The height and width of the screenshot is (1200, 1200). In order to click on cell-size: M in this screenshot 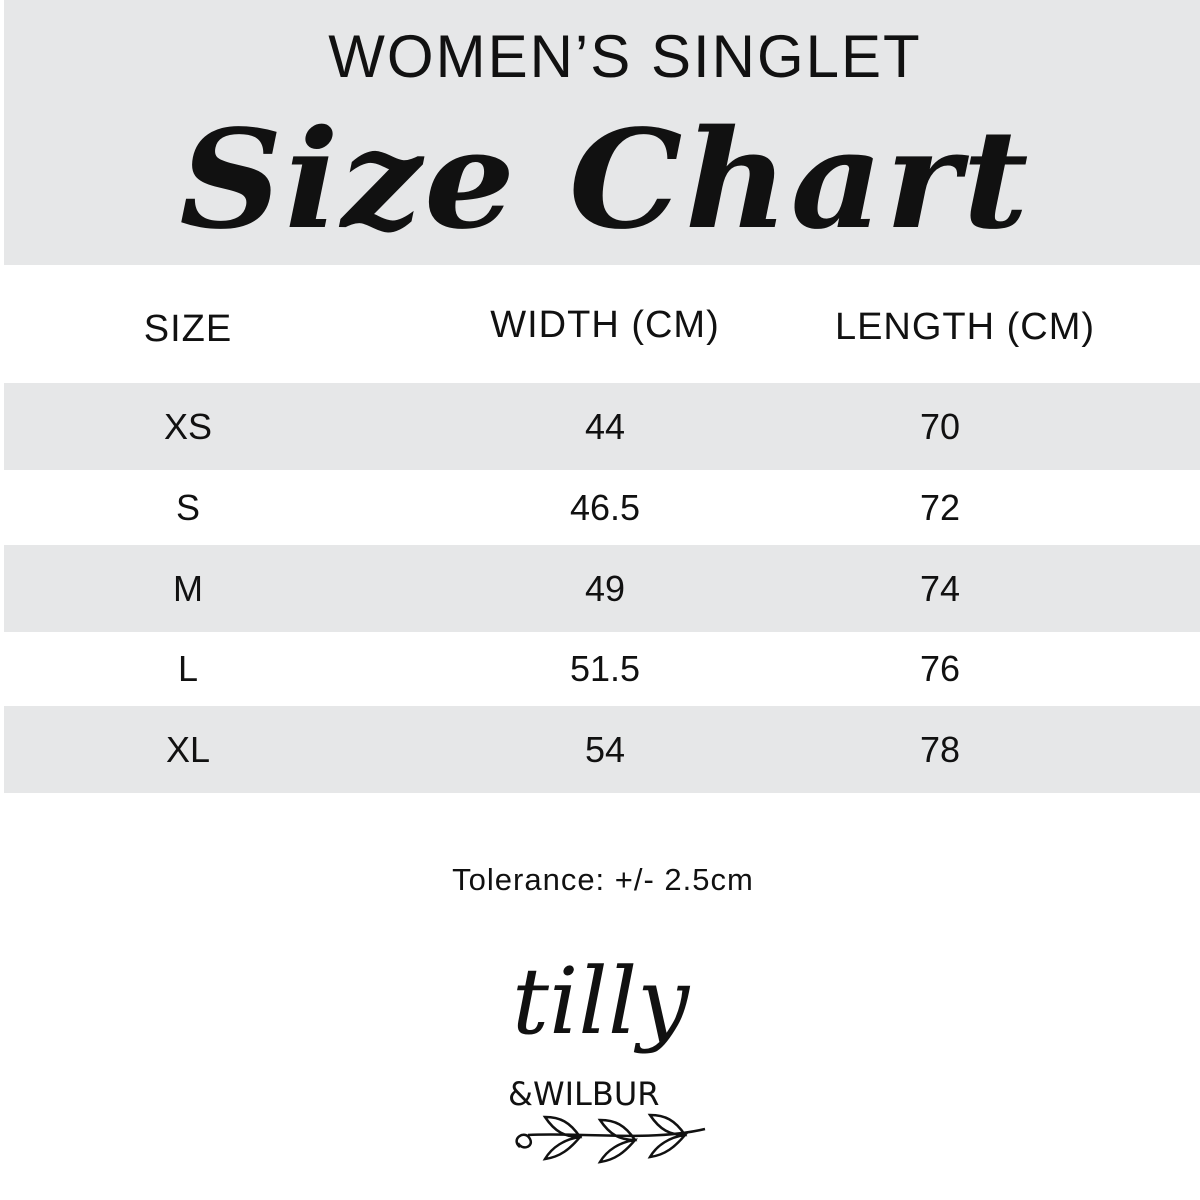, I will do `click(188, 588)`.